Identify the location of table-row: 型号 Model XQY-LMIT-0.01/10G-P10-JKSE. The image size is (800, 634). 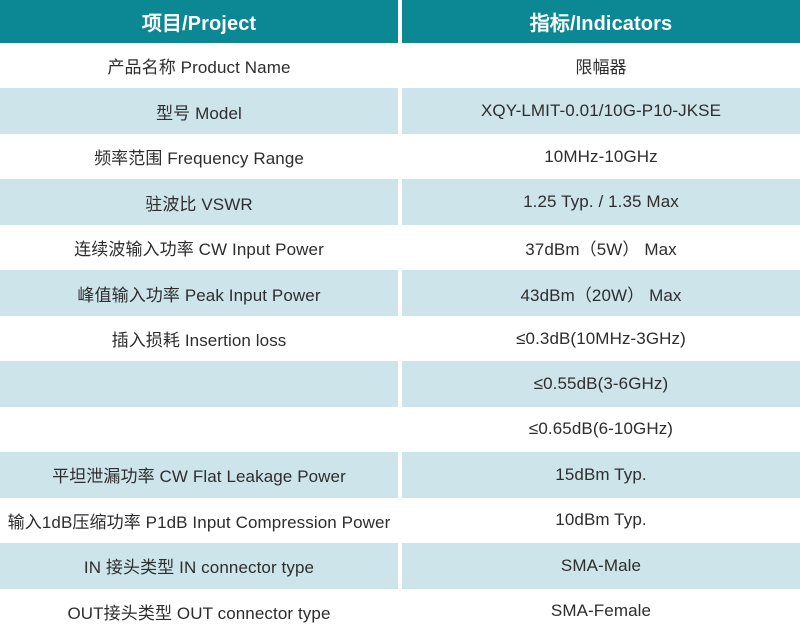
(400, 111).